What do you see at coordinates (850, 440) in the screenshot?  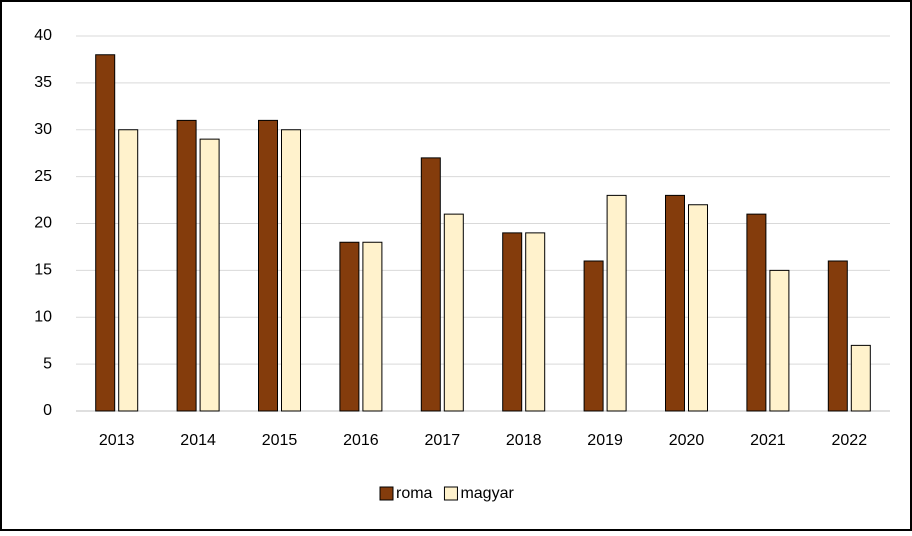 I see `x-tick-label: 2022` at bounding box center [850, 440].